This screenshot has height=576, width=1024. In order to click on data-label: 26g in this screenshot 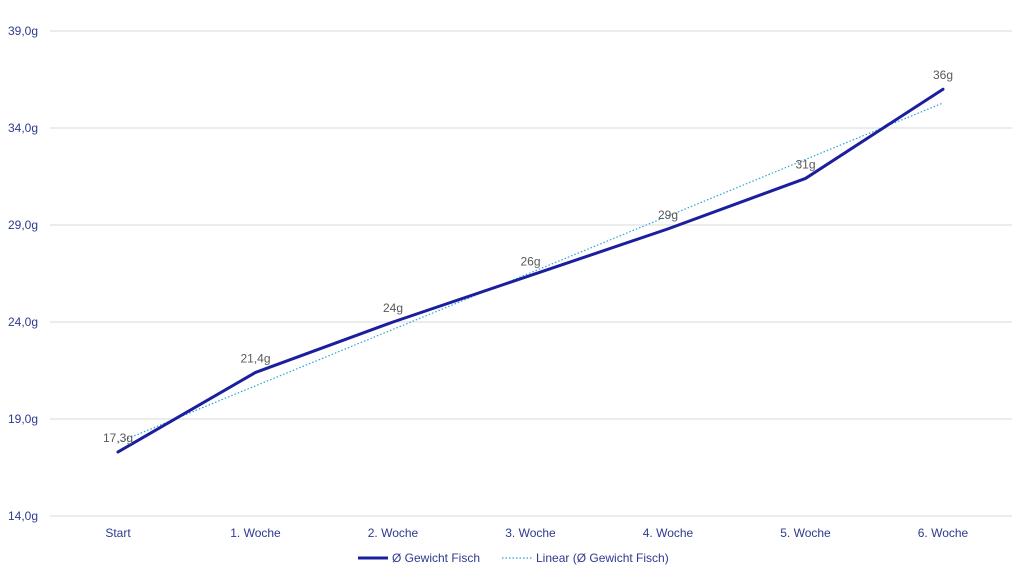, I will do `click(530, 261)`.